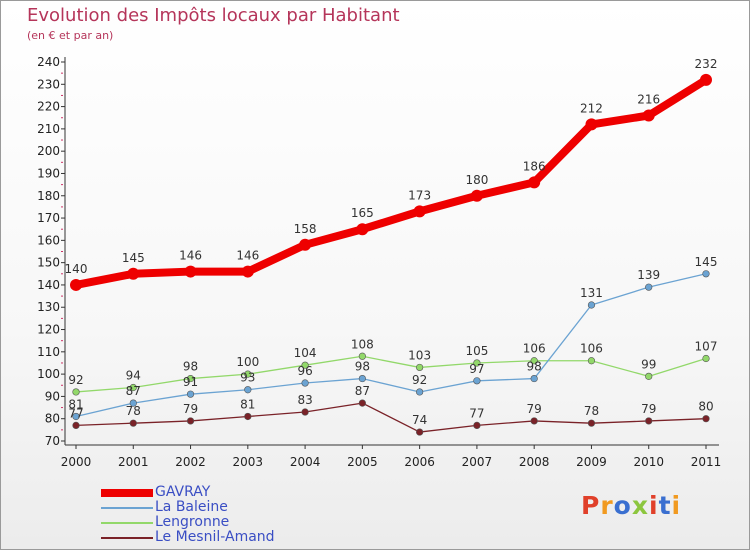 Image resolution: width=750 pixels, height=551 pixels. I want to click on legend-label: Lengronne, so click(192, 522).